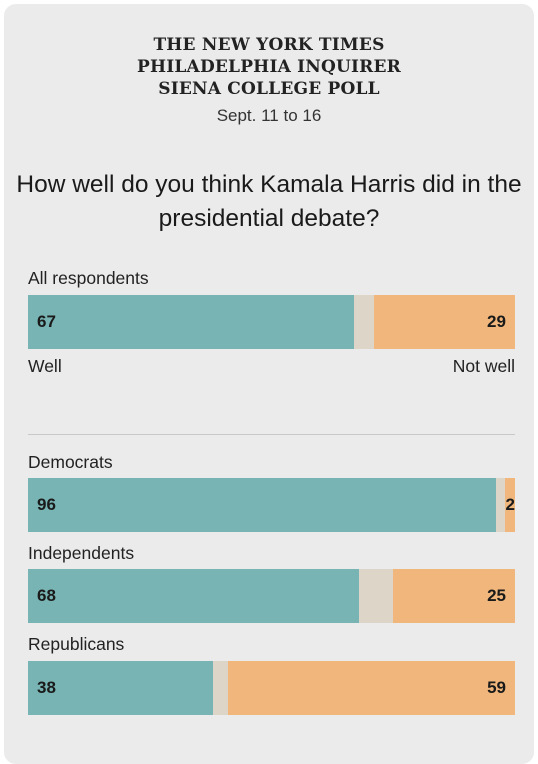 Image resolution: width=538 pixels, height=764 pixels. I want to click on value-label-well: 96, so click(46, 504).